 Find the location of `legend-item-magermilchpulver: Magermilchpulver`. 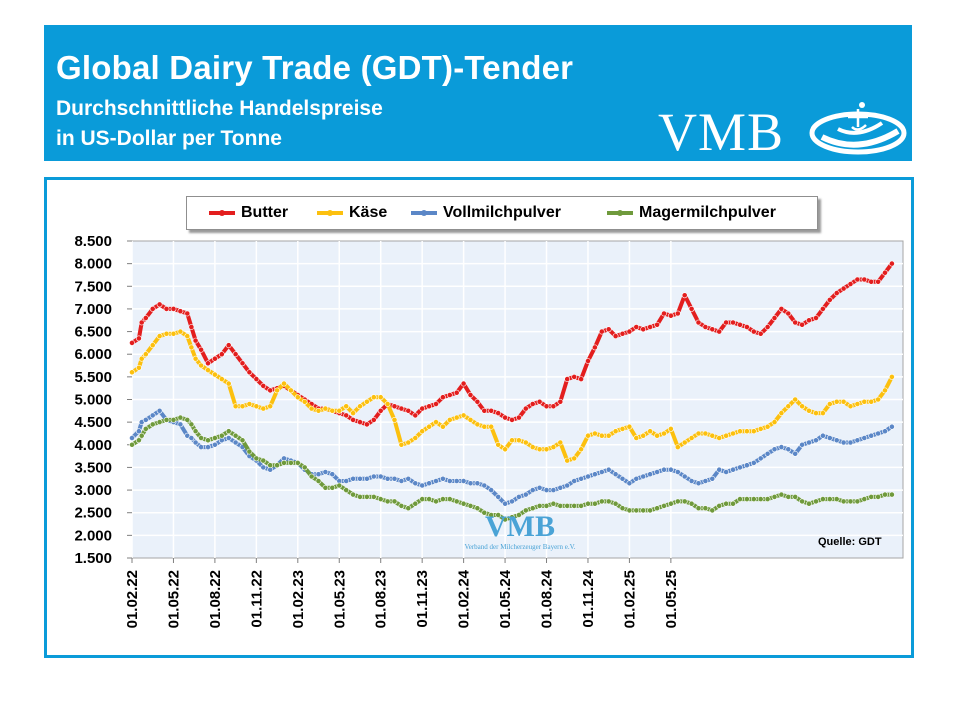

legend-item-magermilchpulver: Magermilchpulver is located at coordinates (690, 213).